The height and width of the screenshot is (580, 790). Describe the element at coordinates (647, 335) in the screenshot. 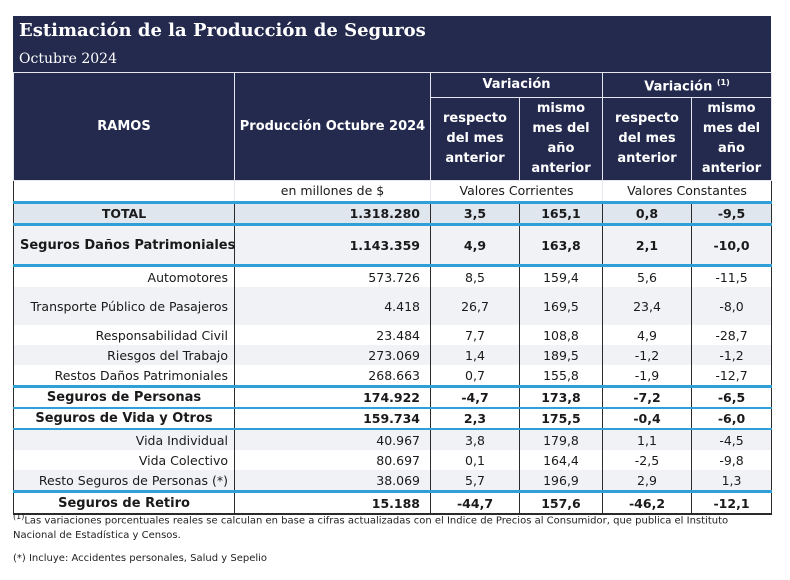

I see `vk-mes-cell: 4,9` at that location.